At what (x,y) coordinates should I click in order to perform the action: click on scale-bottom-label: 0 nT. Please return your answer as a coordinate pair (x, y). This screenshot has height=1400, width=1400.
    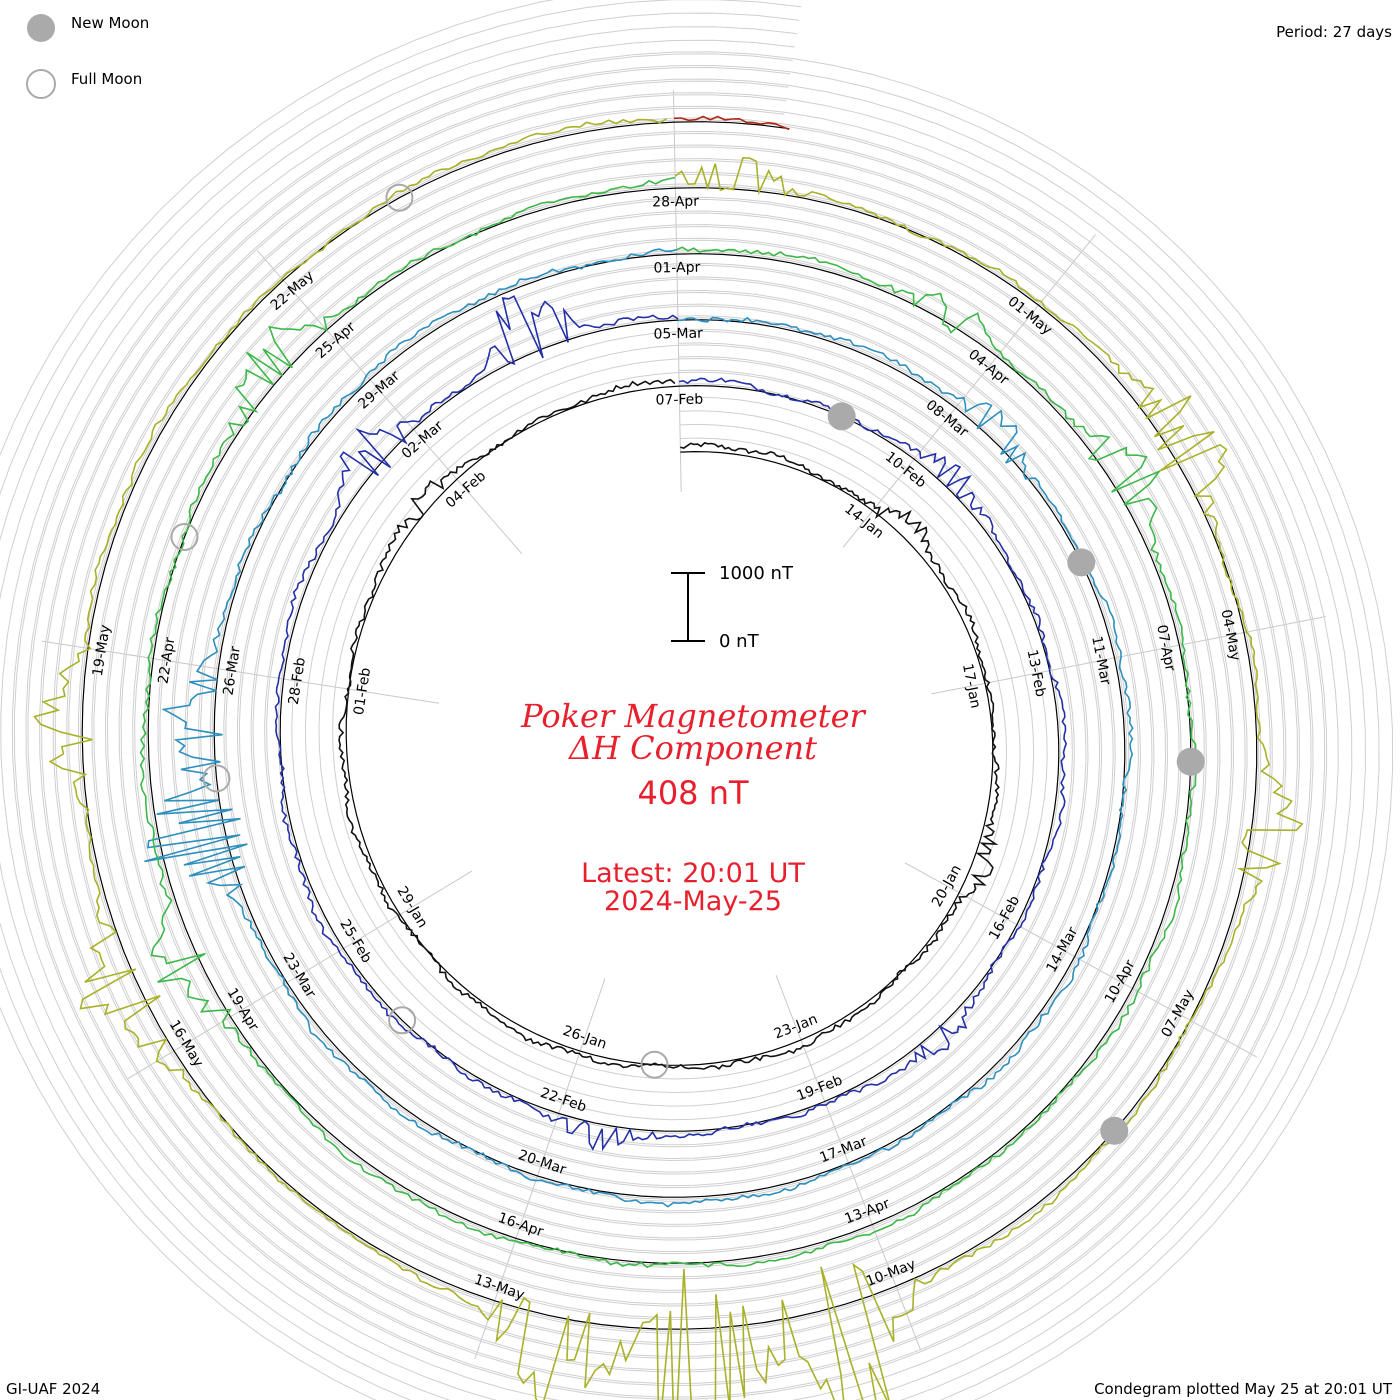
    Looking at the image, I should click on (739, 641).